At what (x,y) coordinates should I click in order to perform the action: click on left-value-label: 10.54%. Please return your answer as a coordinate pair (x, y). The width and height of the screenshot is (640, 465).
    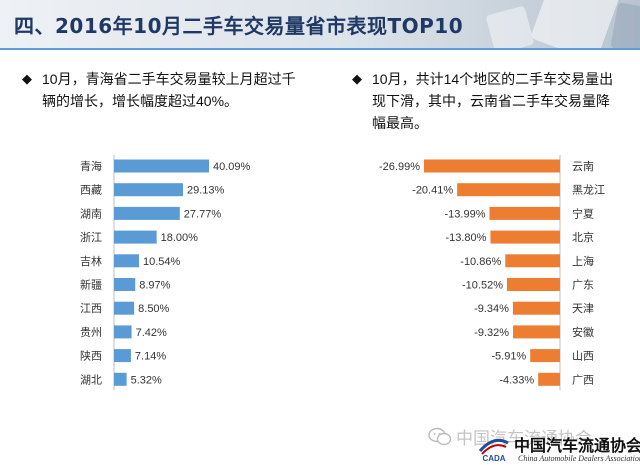
    Looking at the image, I should click on (162, 262).